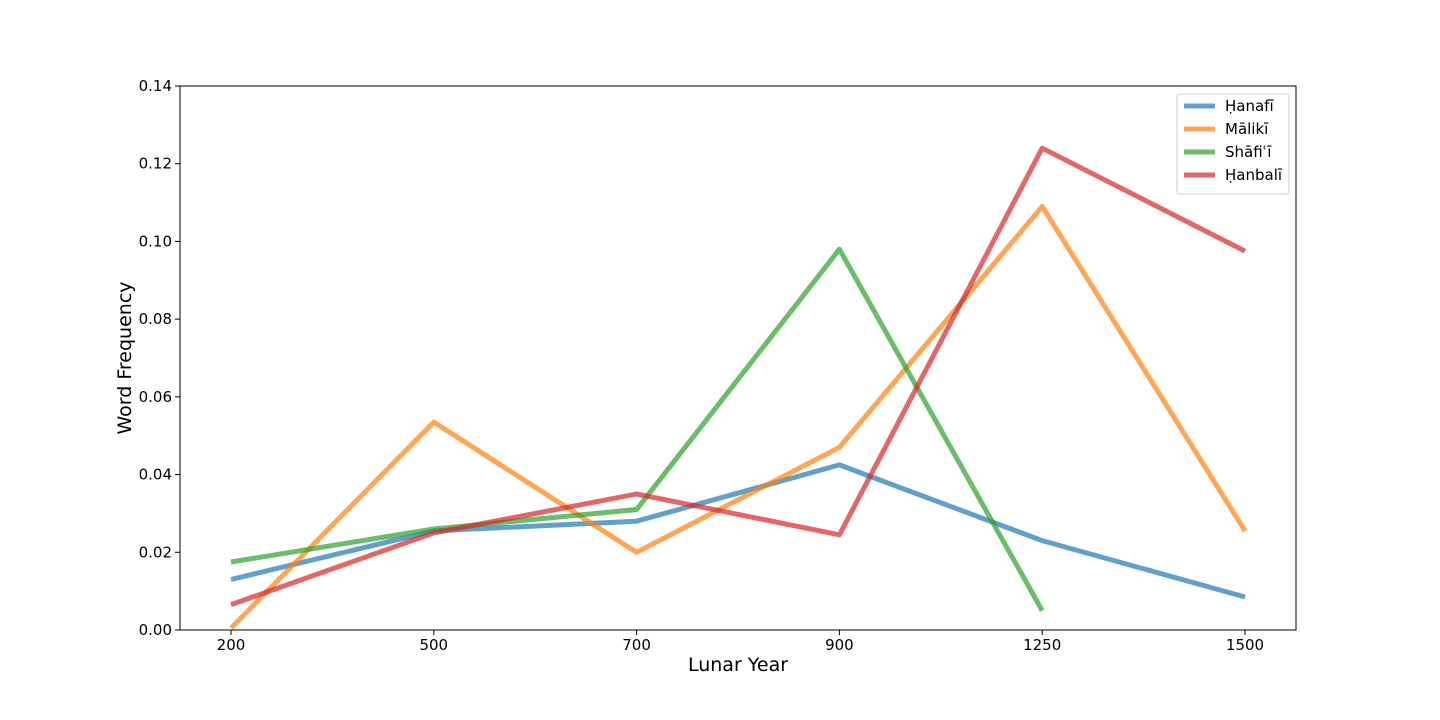 Image resolution: width=1440 pixels, height=720 pixels. Describe the element at coordinates (1245, 645) in the screenshot. I see `x-tick-label: 1500` at that location.